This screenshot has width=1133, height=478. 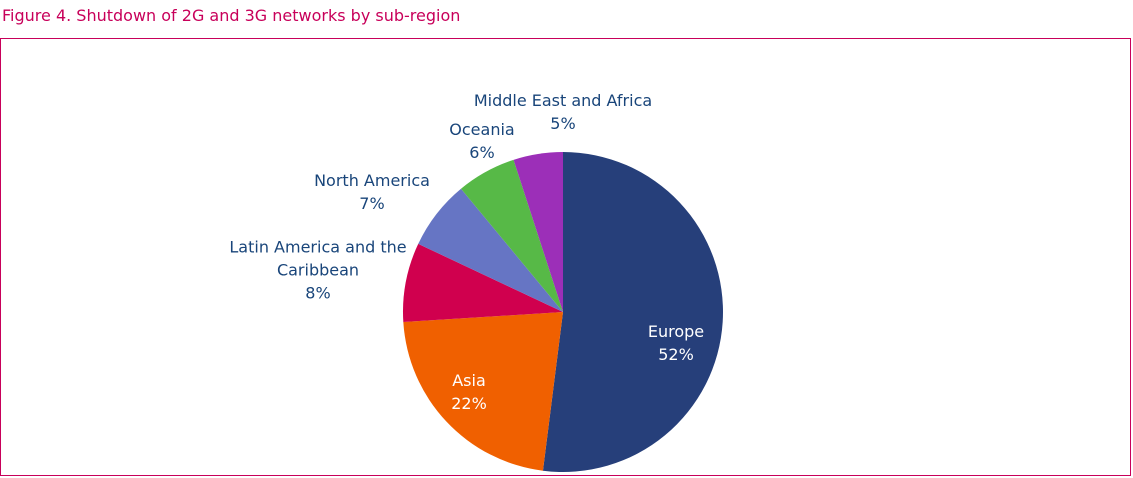 What do you see at coordinates (372, 180) in the screenshot?
I see `category-label: North America` at bounding box center [372, 180].